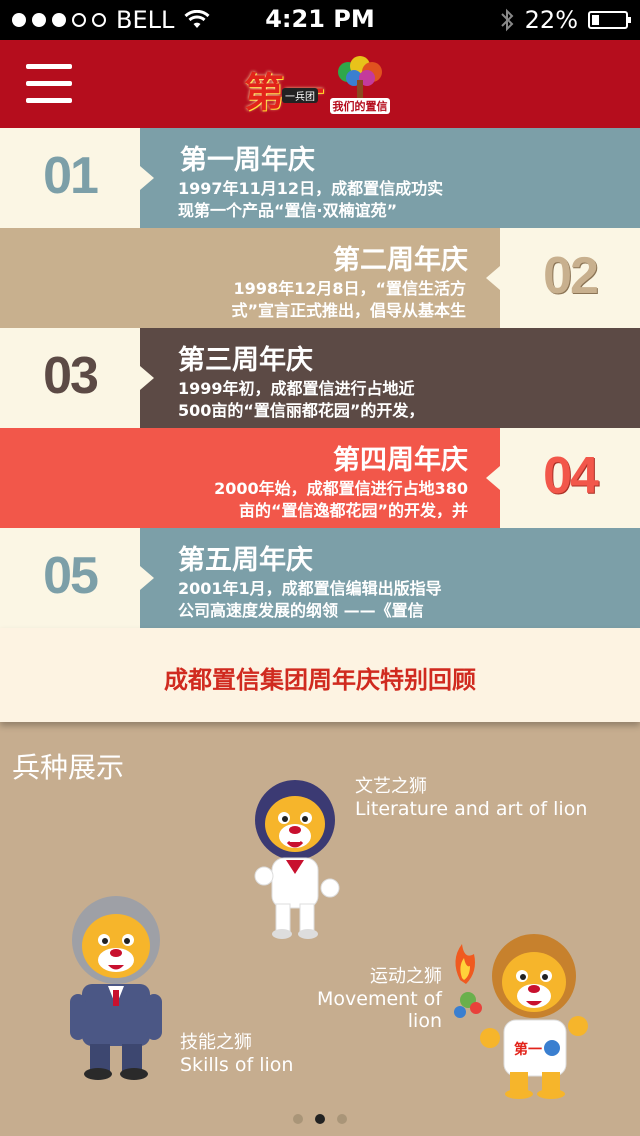 The image size is (640, 1136). I want to click on company-logo-label: 我们的置信, so click(360, 106).